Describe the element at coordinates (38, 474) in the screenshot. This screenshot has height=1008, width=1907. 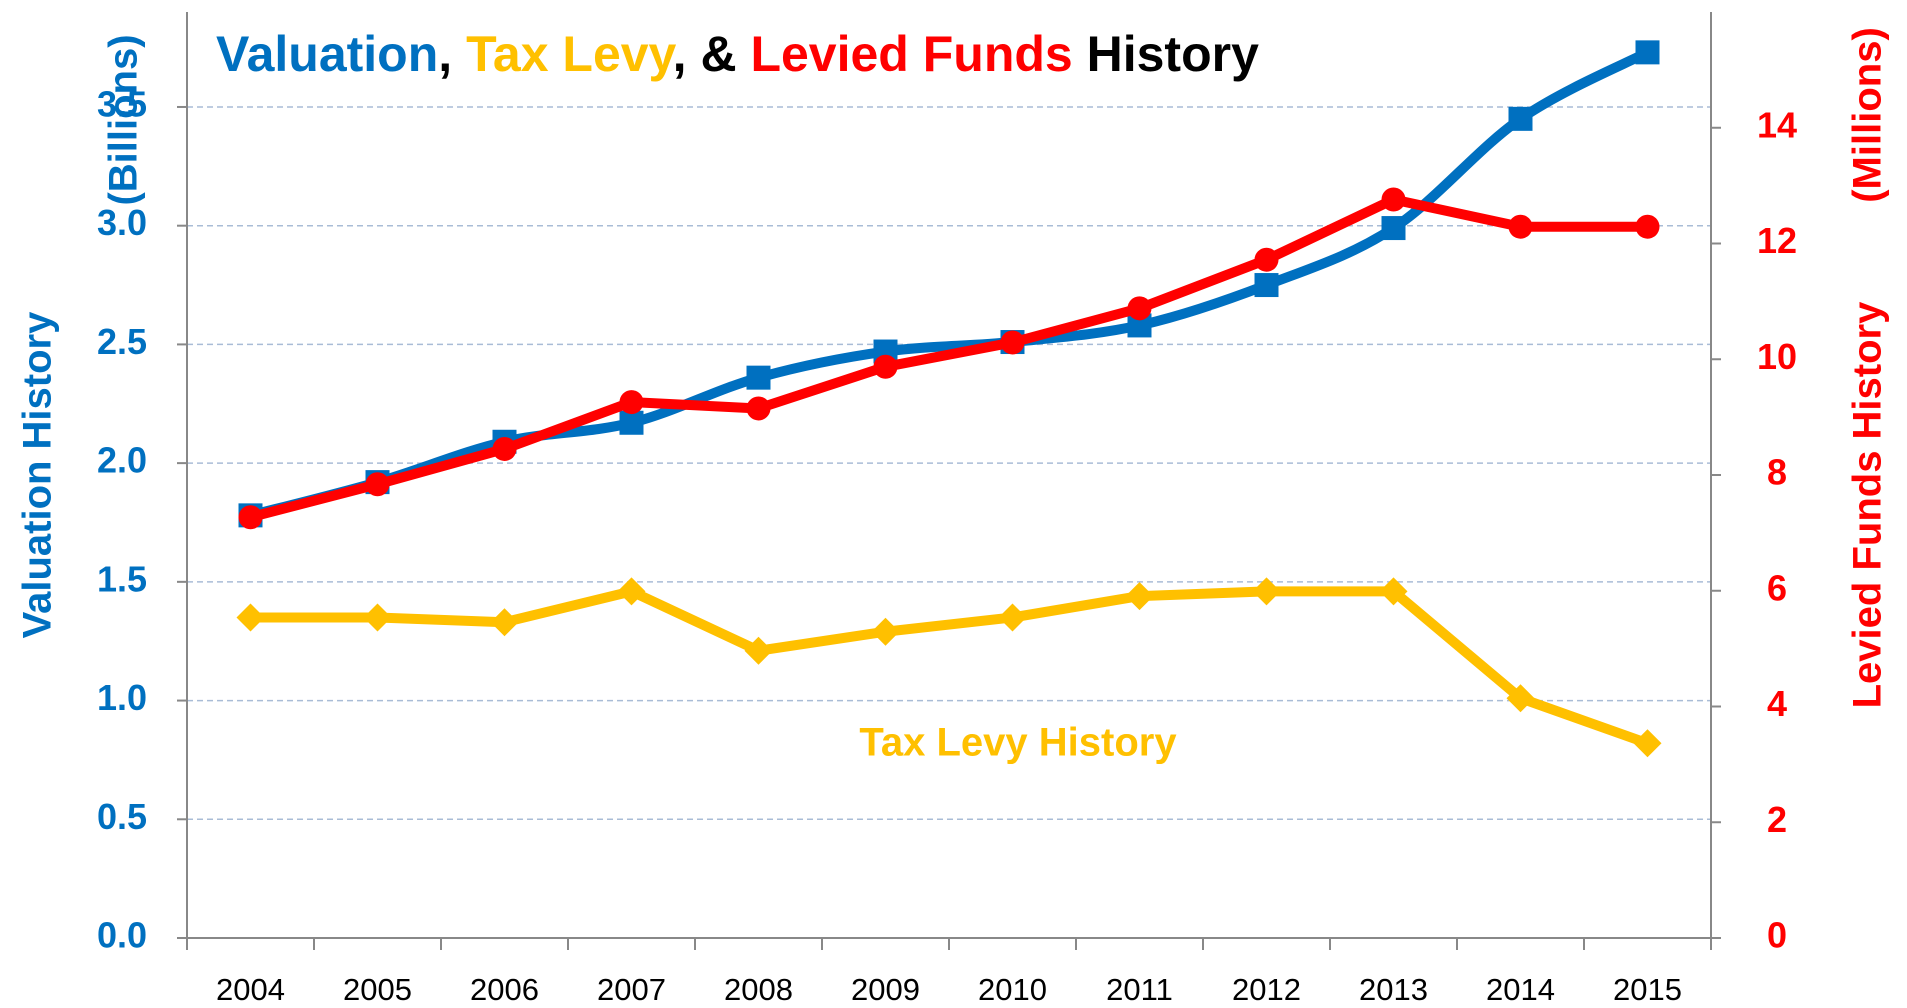
I see `y-axis-label: Valuation History` at that location.